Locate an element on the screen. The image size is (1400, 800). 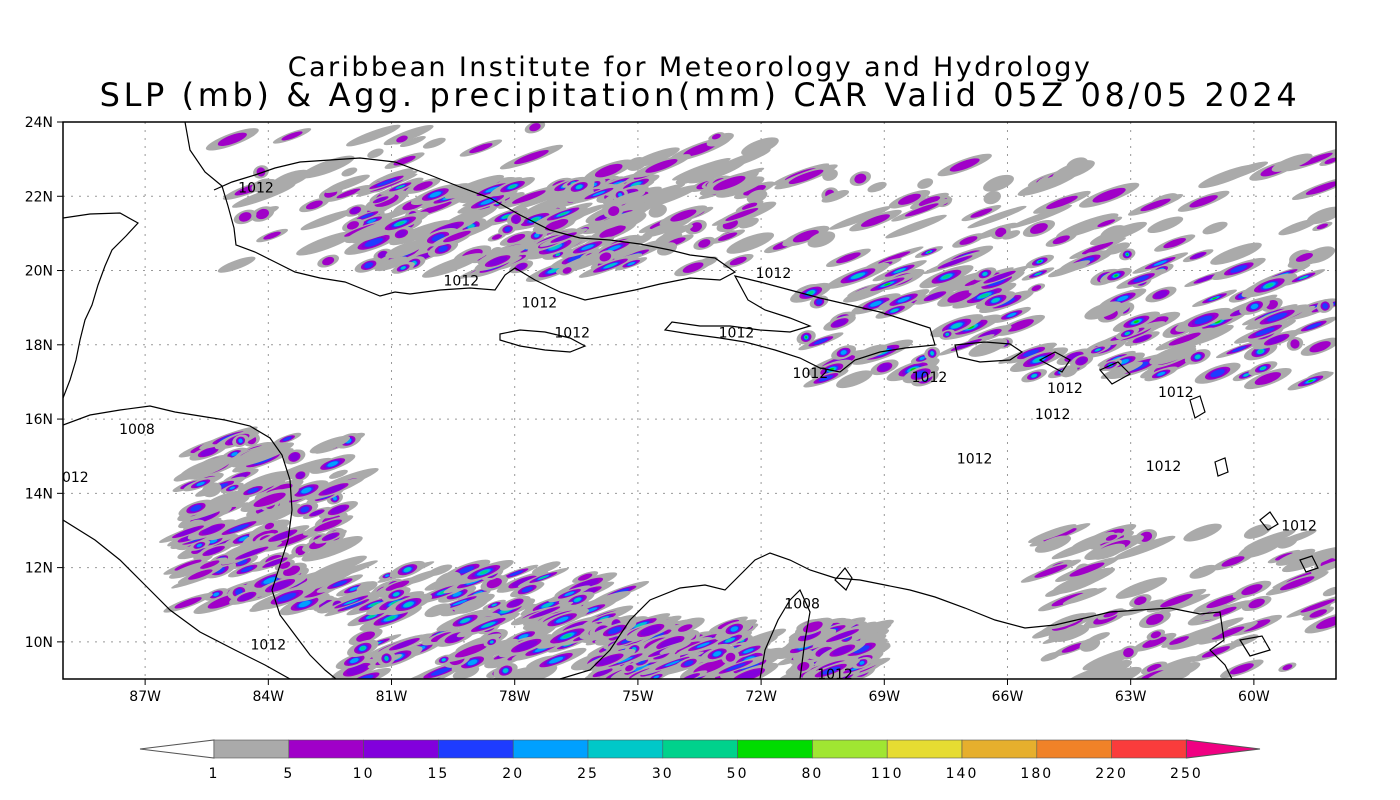
lat-tick-label: 14N is located at coordinates (39, 494).